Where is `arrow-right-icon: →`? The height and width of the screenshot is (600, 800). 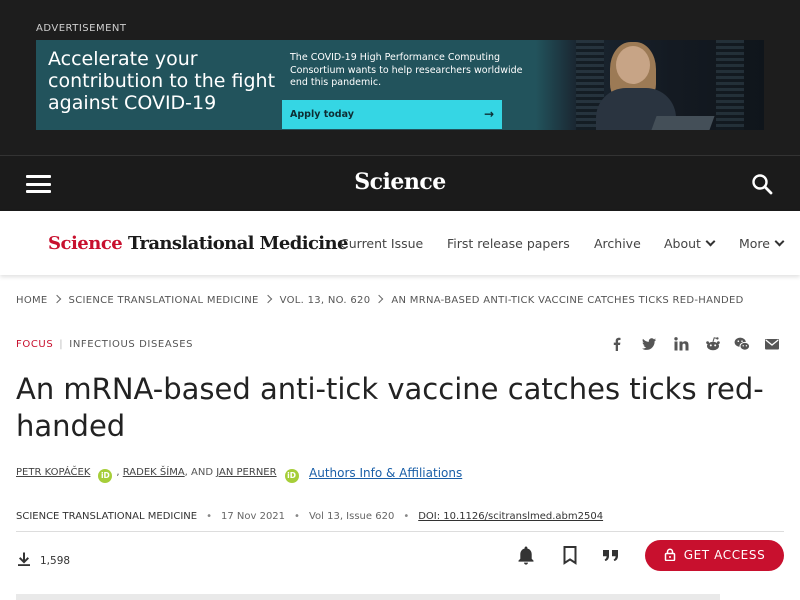
arrow-right-icon: → is located at coordinates (488, 114).